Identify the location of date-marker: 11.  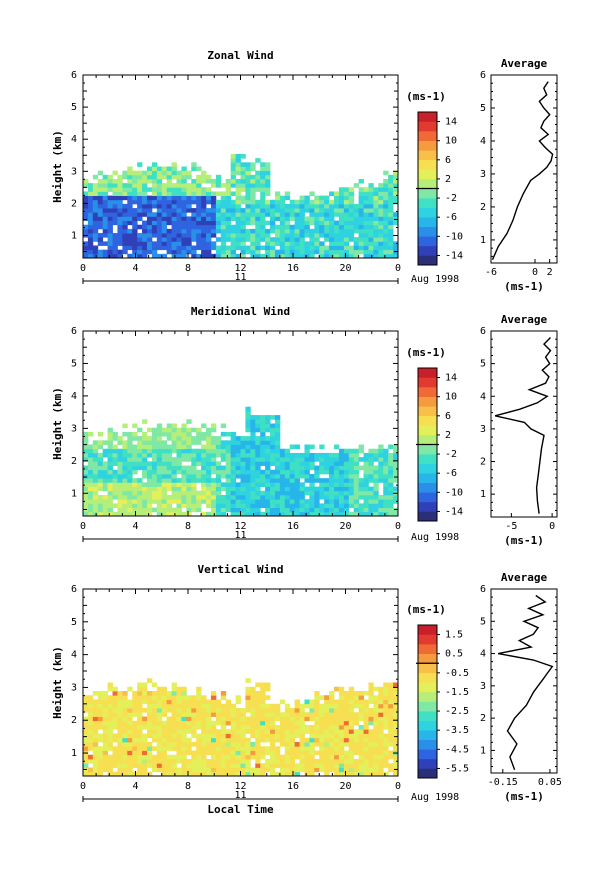
(240, 795).